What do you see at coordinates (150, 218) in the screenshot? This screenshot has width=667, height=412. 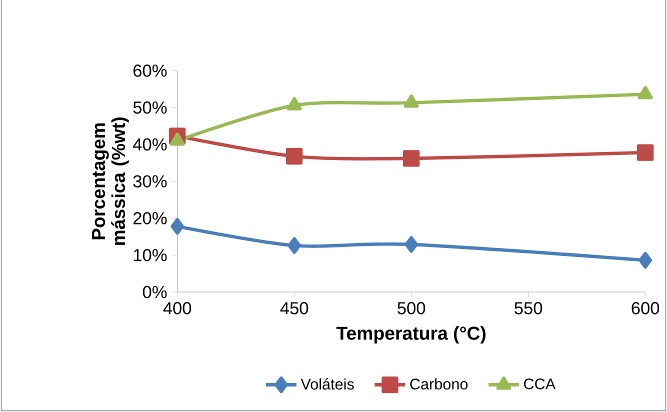 I see `y-tick-label: 20%` at bounding box center [150, 218].